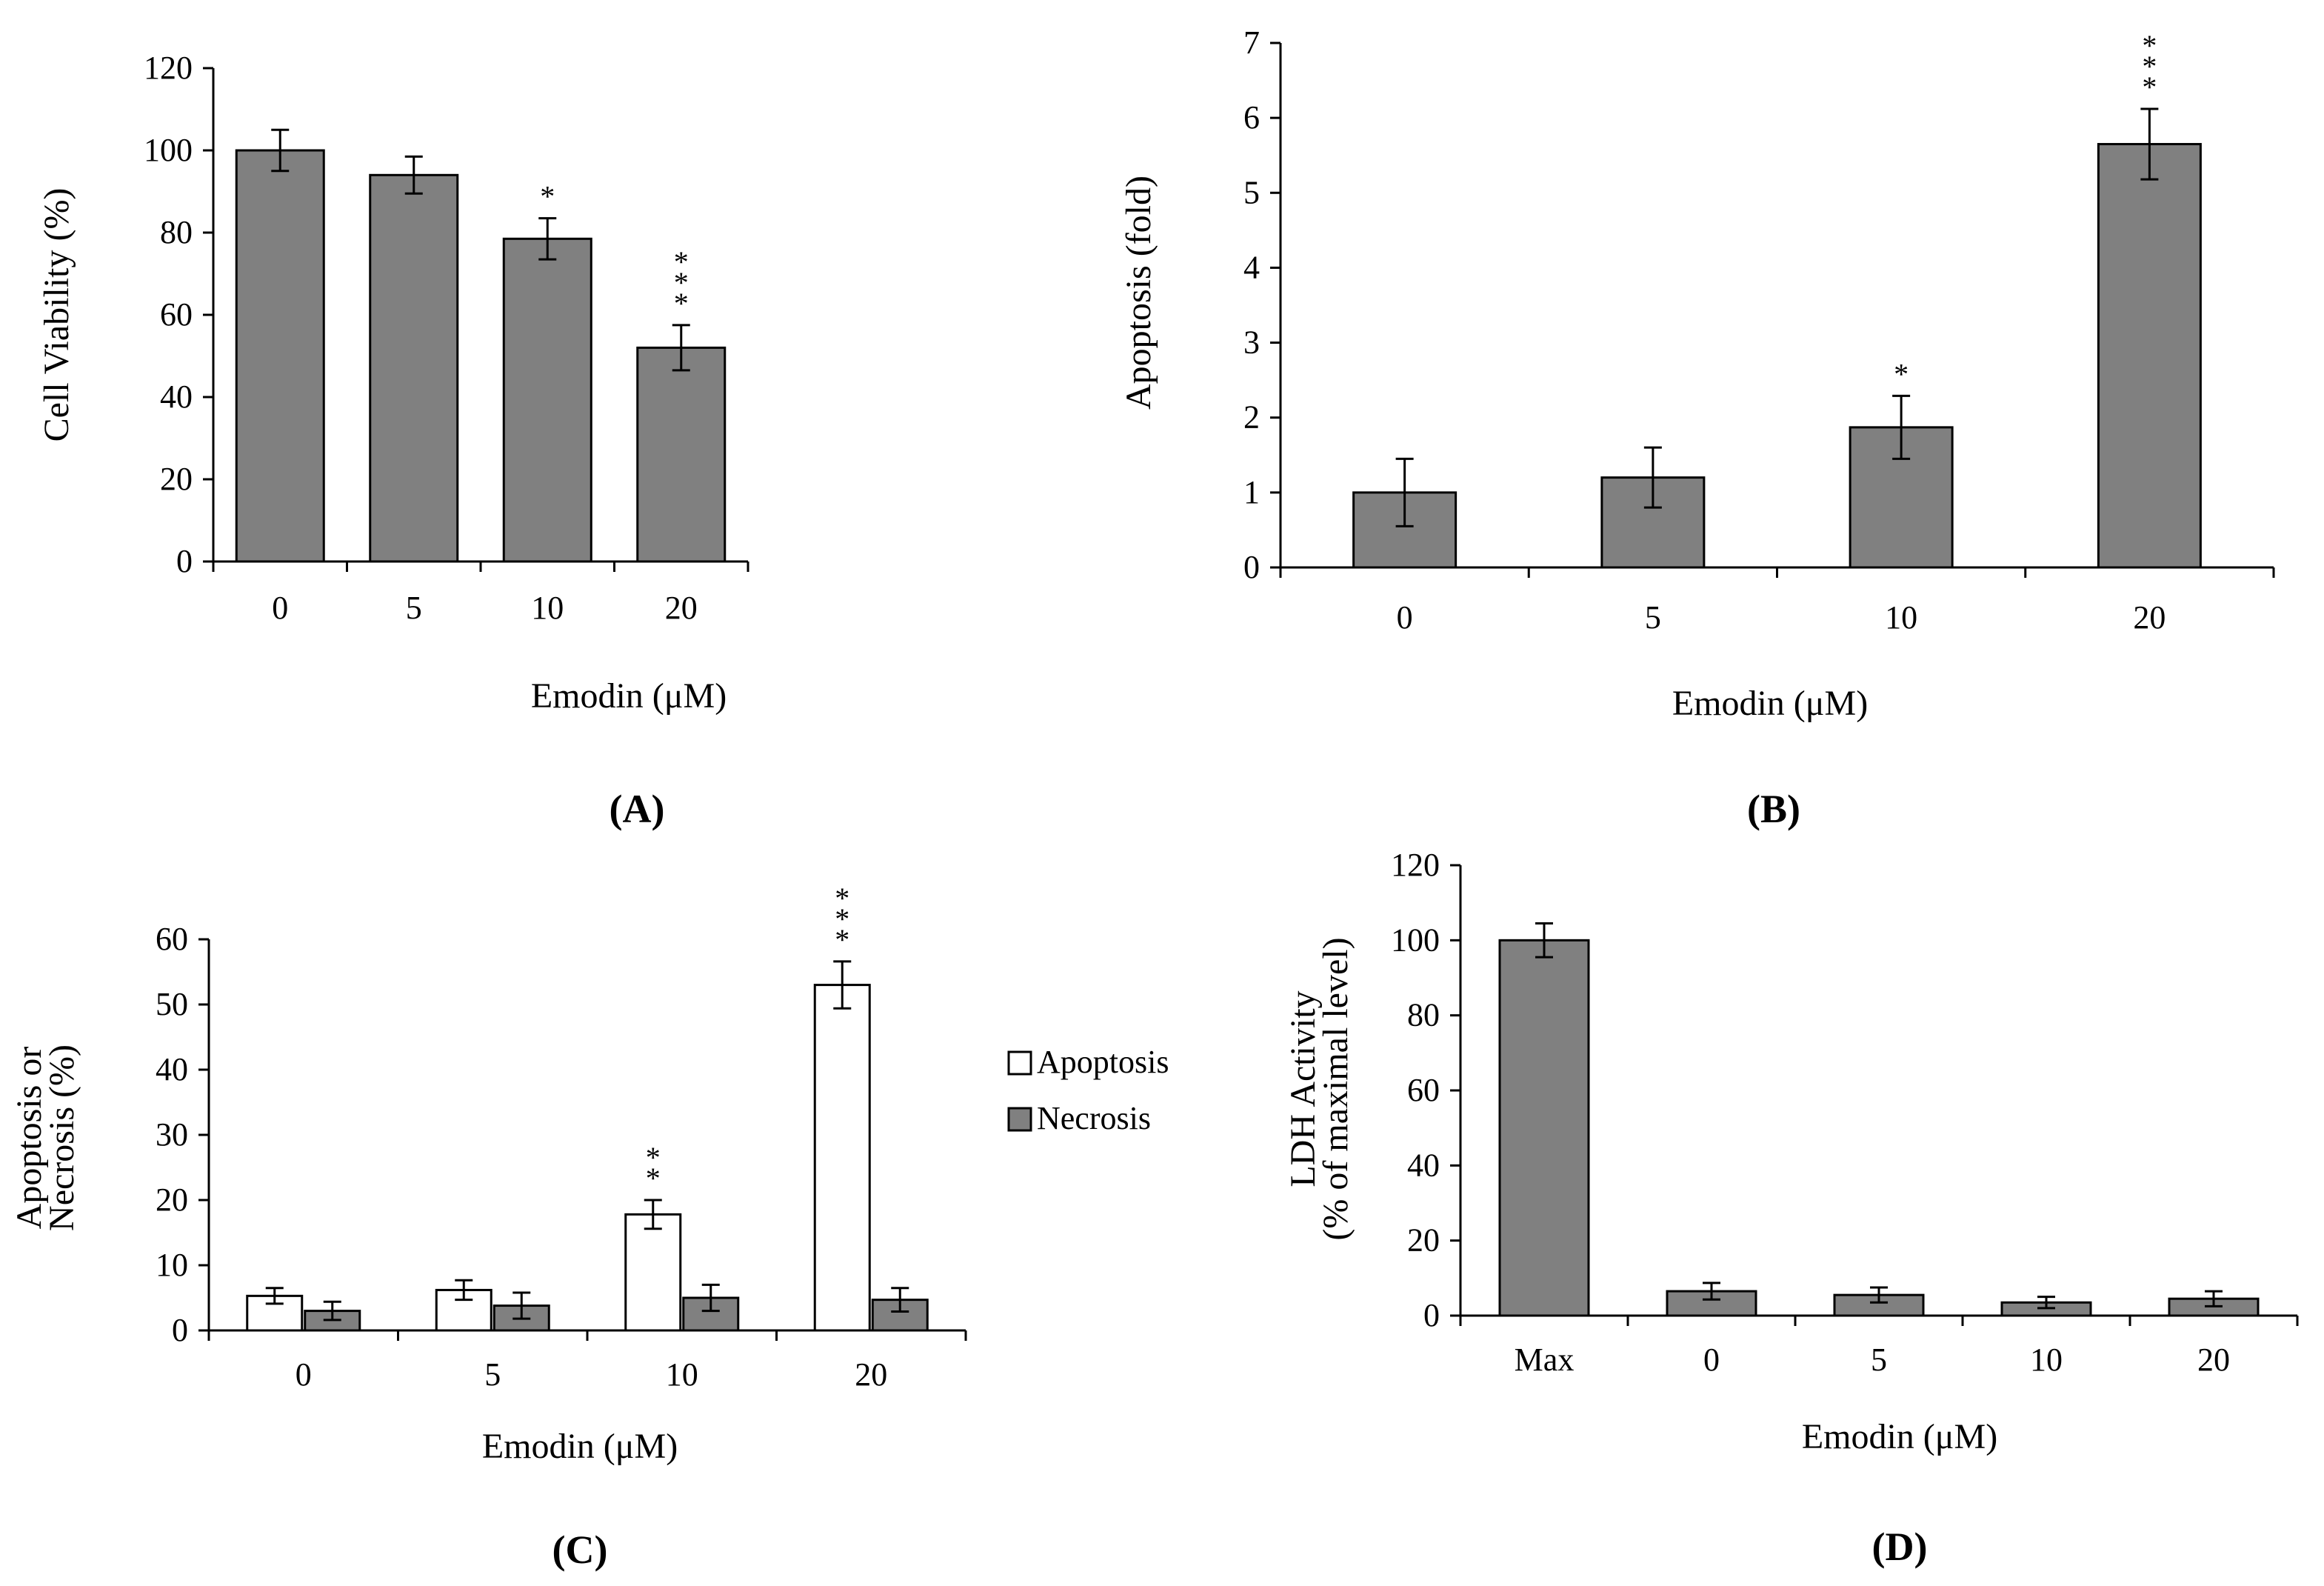  I want to click on panel-d-bar, so click(1544, 1128).